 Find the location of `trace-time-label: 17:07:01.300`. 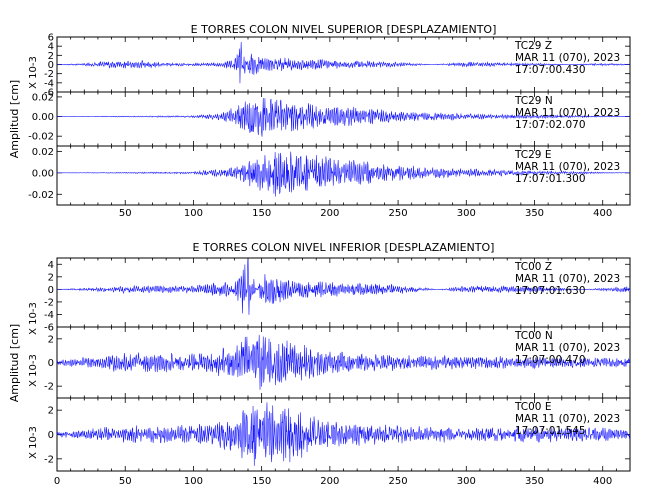

trace-time-label: 17:07:01.300 is located at coordinates (550, 179).